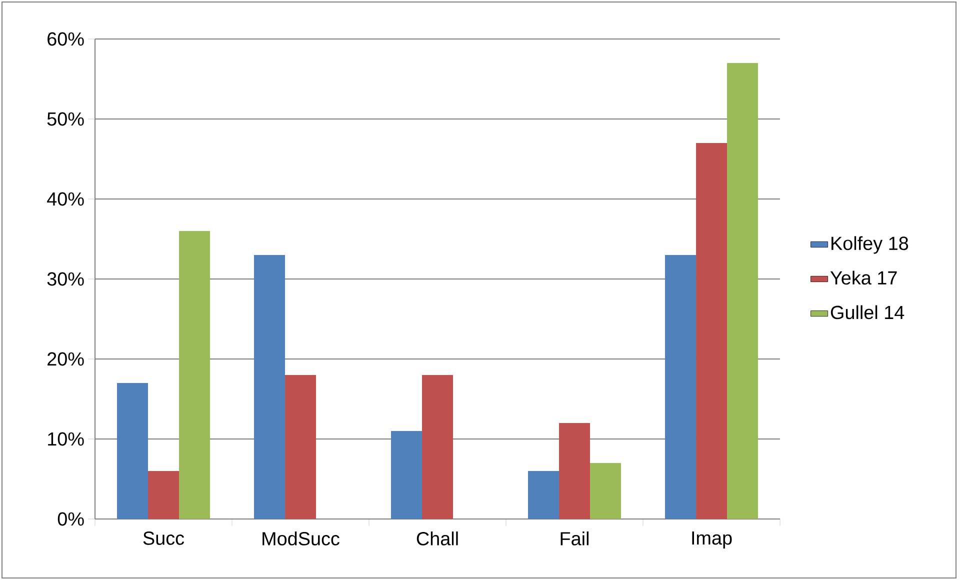  I want to click on y-tick-label: 50%, so click(65, 119).